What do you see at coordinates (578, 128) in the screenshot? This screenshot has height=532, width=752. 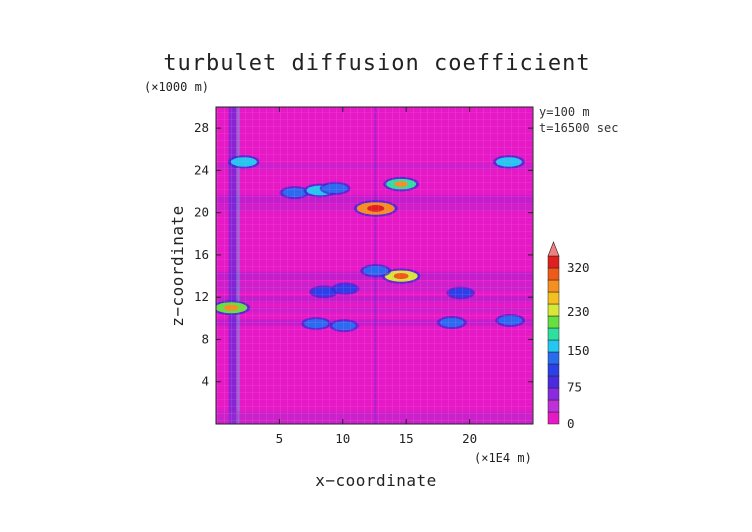 I see `annotation-t: t=16500 sec` at bounding box center [578, 128].